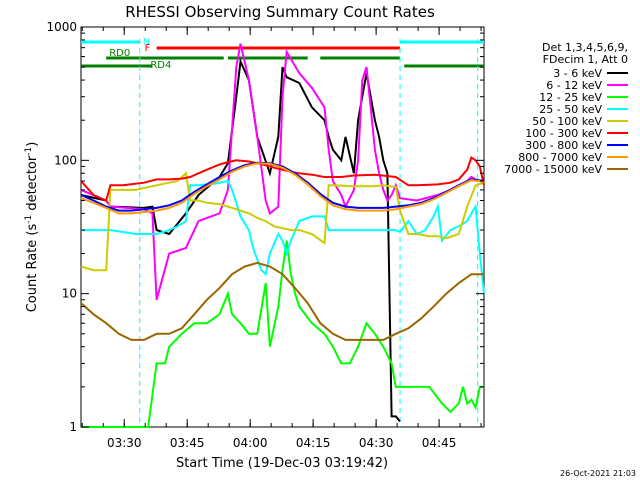  What do you see at coordinates (598, 473) in the screenshot?
I see `render-timestamp: 26-Oct-2021 21:03` at bounding box center [598, 473].